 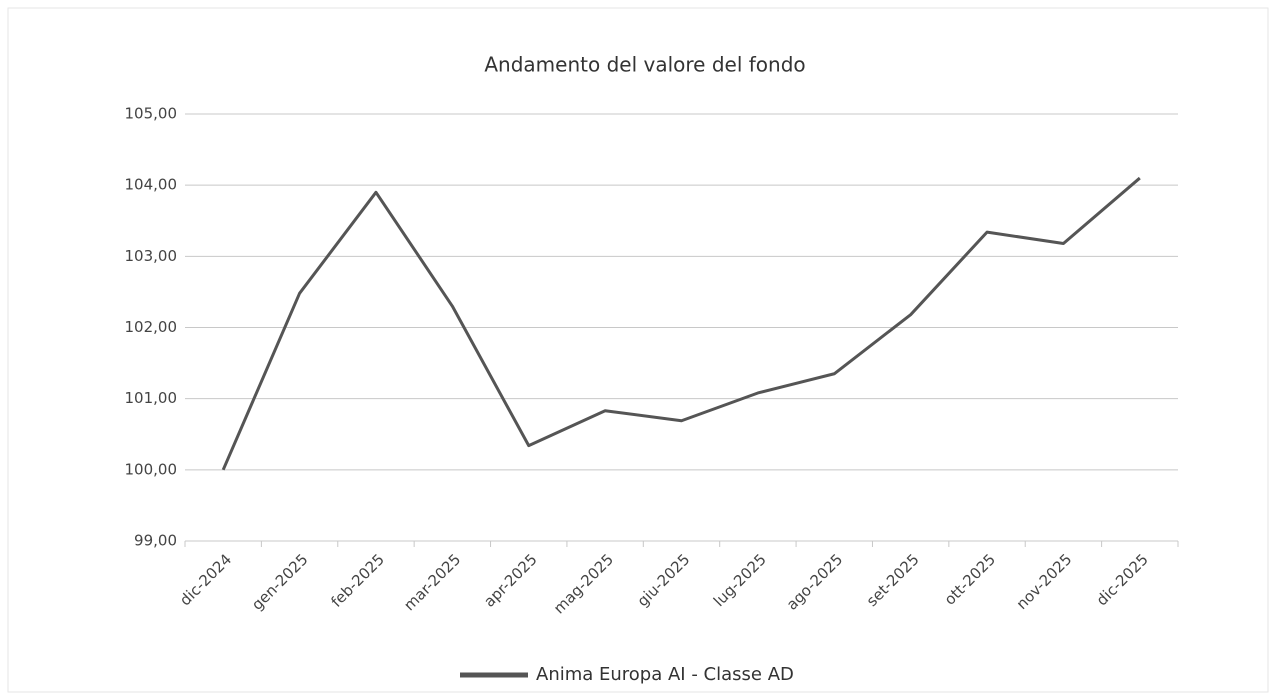 I want to click on legend-label: Anima Europa AI - Classe AD, so click(x=665, y=674).